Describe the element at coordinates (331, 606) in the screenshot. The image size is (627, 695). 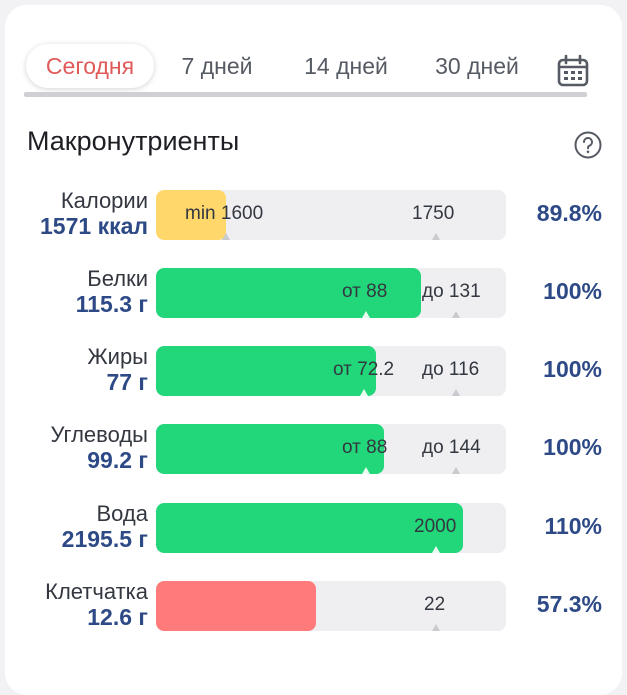
I see `progress-track: 22` at that location.